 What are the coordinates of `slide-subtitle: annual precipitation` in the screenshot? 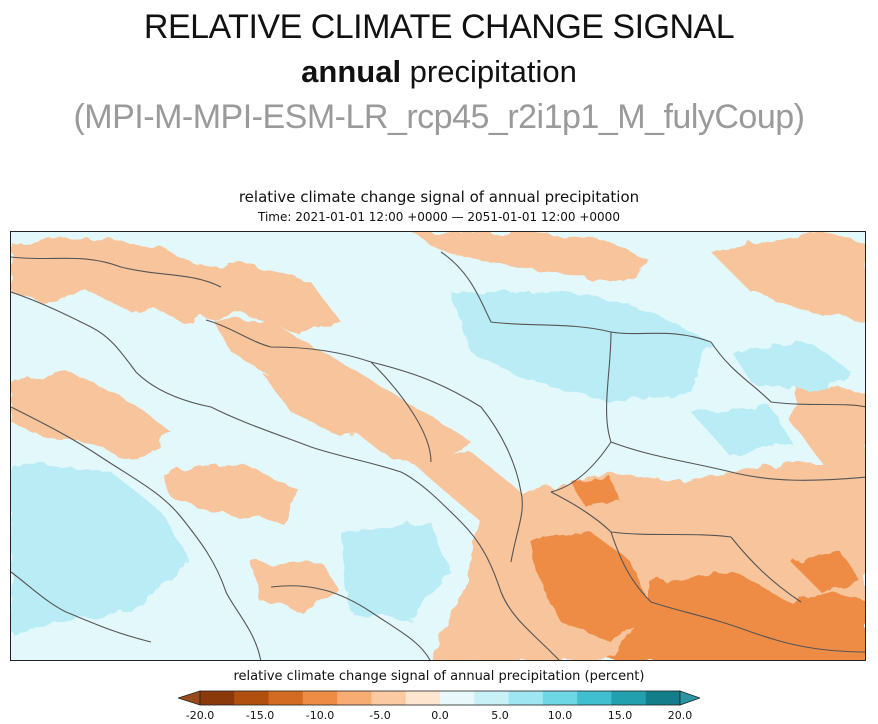 It's located at (439, 72).